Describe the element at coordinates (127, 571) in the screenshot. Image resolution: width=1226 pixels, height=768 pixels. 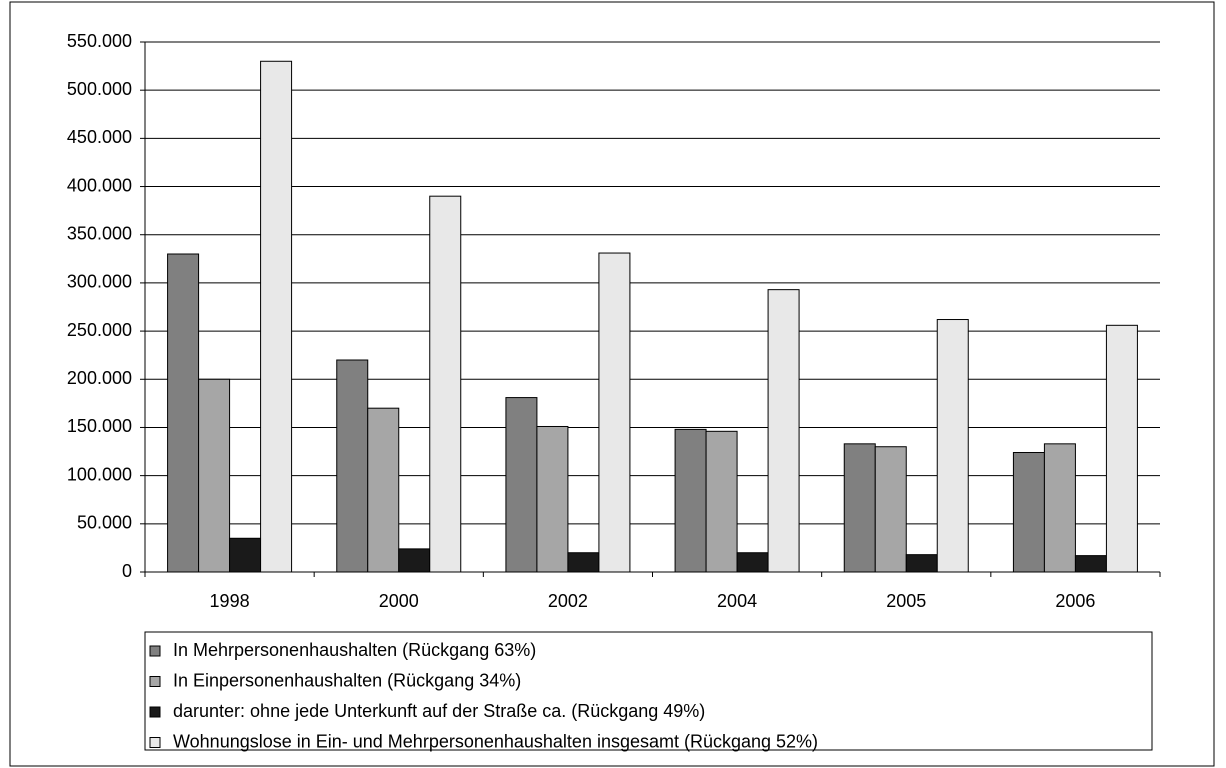
I see `y-tick-label: 0` at that location.